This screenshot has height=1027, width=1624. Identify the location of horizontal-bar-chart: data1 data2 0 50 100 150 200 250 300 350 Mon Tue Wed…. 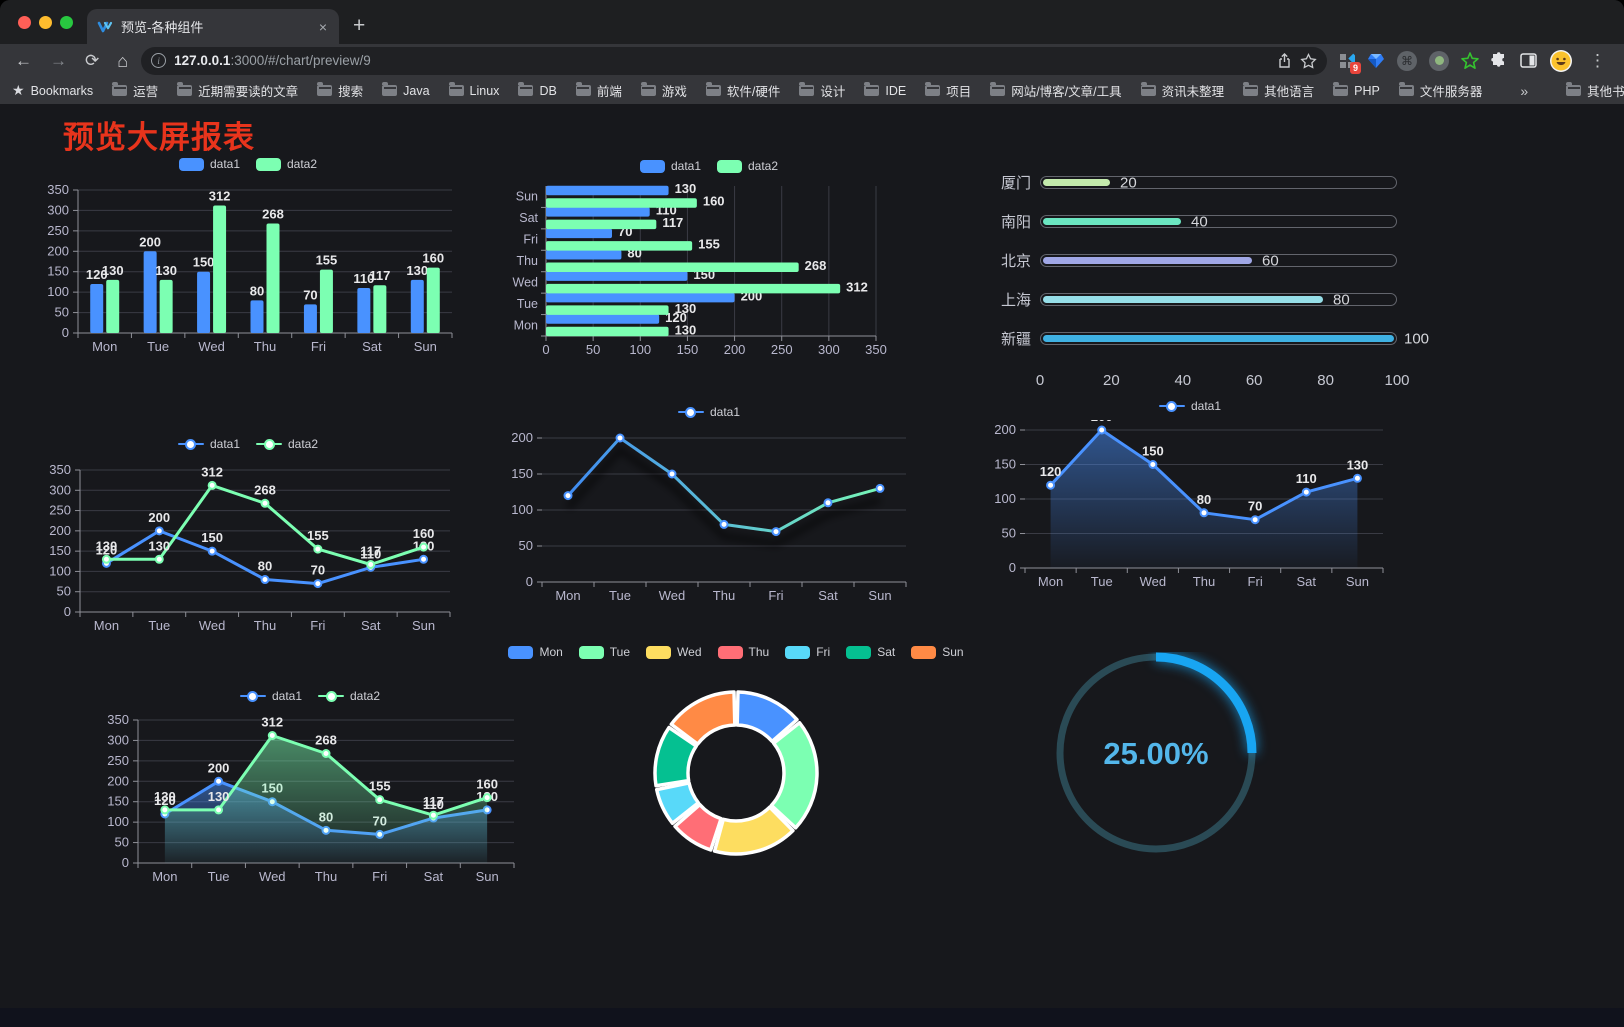
(709, 260).